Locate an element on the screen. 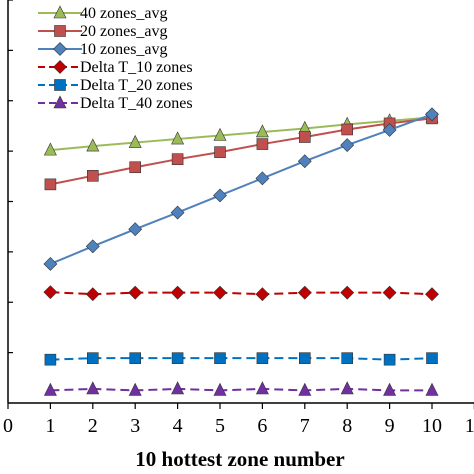  x-tick-label: 2 is located at coordinates (93, 426).